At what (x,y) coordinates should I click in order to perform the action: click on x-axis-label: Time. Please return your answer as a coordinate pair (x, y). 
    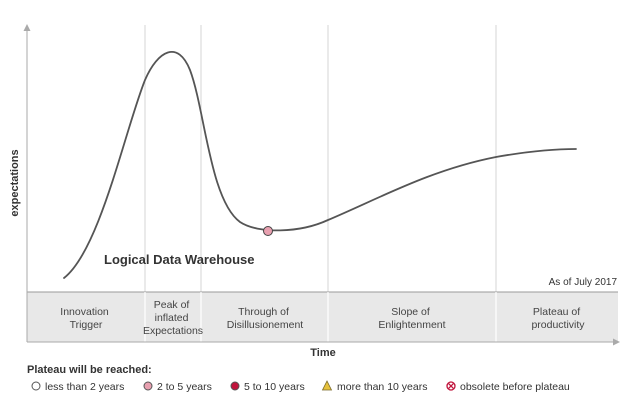
    Looking at the image, I should click on (322, 353).